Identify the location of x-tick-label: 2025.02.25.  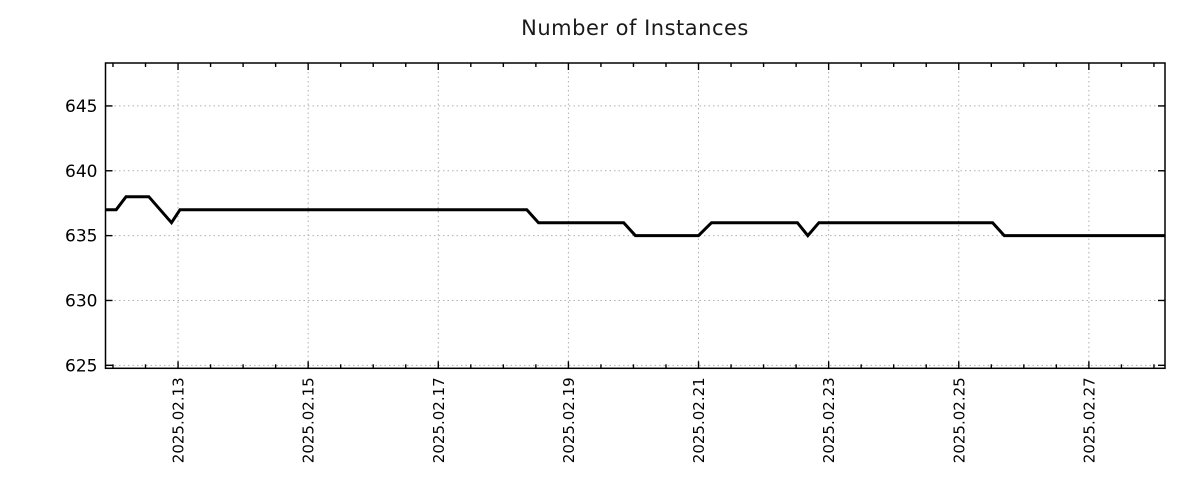
(959, 420).